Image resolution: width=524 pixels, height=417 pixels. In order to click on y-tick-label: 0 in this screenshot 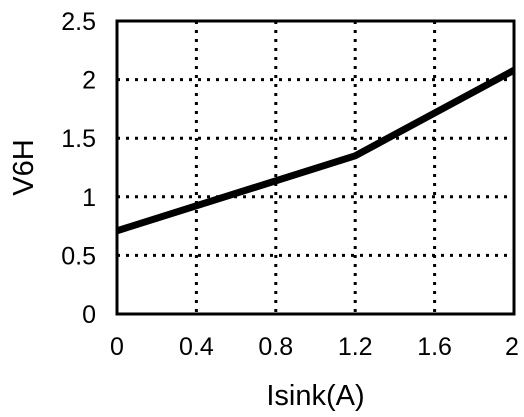, I will do `click(89, 315)`.